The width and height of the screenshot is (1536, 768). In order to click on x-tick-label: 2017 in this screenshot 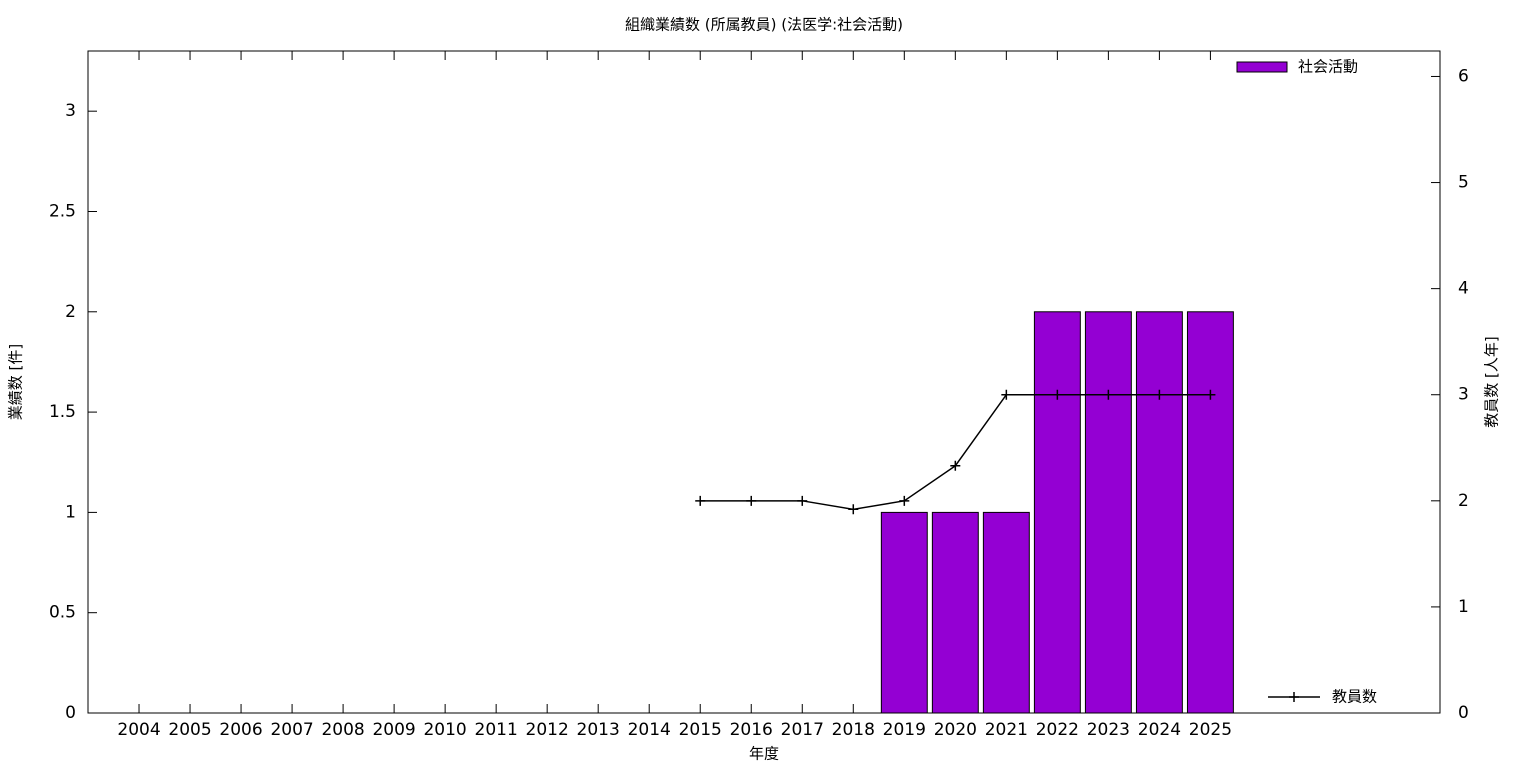, I will do `click(802, 730)`.